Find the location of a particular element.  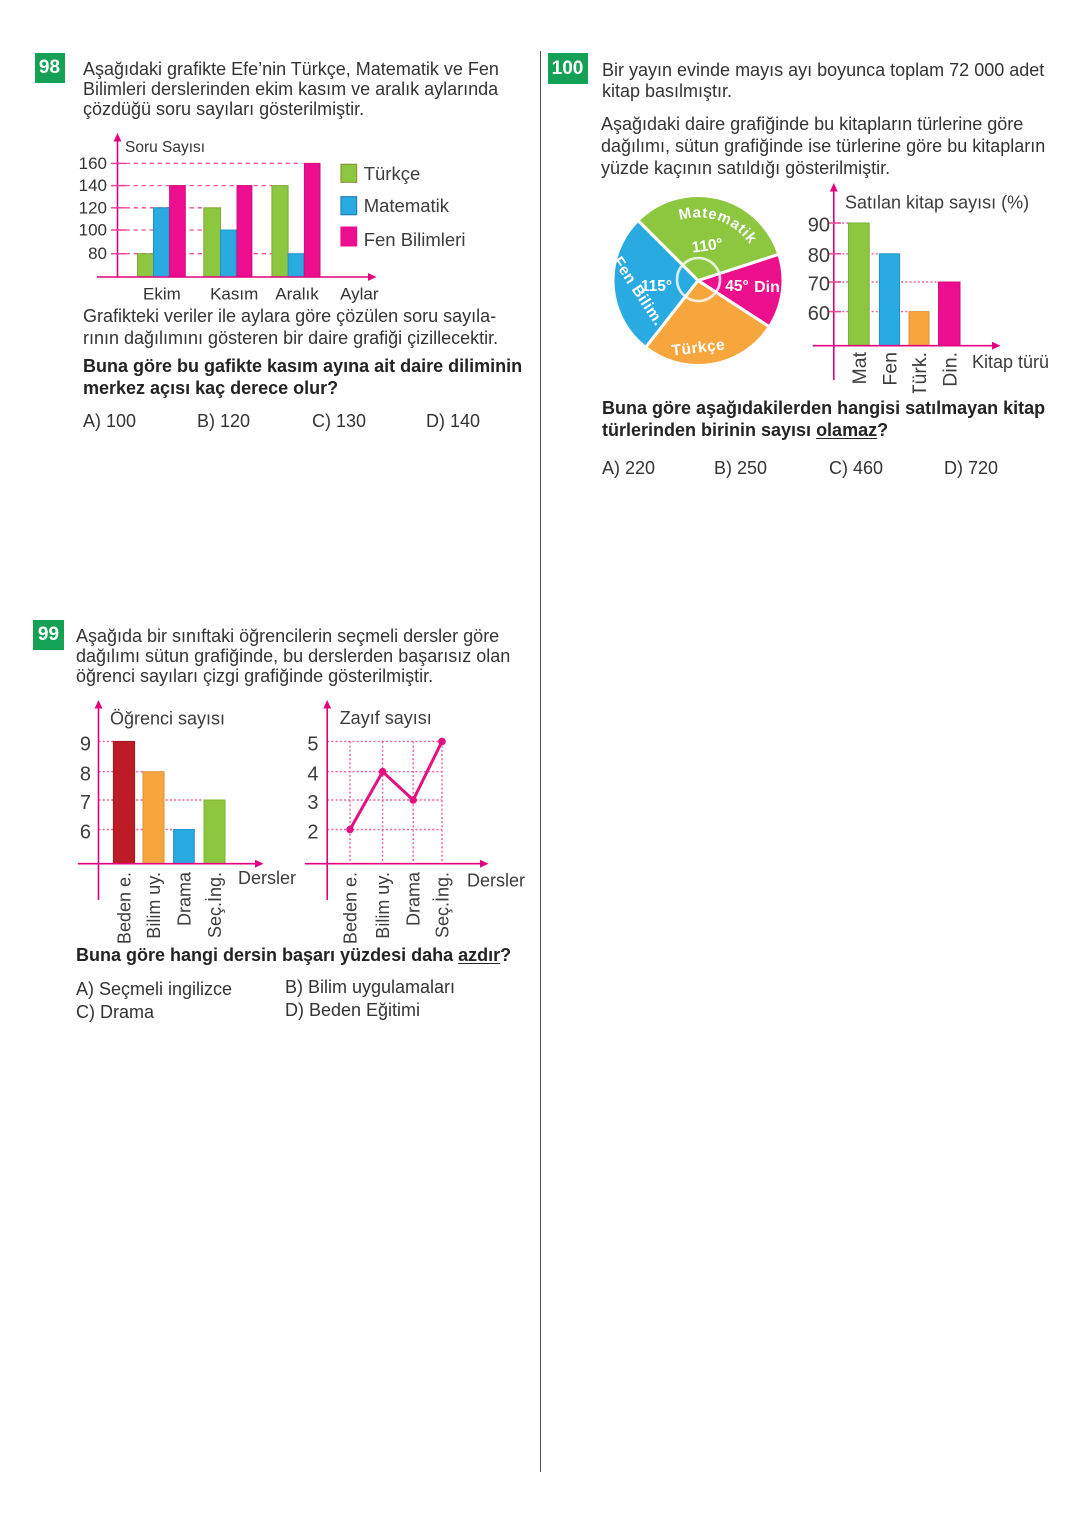

svg-text: Matematik is located at coordinates (407, 205).